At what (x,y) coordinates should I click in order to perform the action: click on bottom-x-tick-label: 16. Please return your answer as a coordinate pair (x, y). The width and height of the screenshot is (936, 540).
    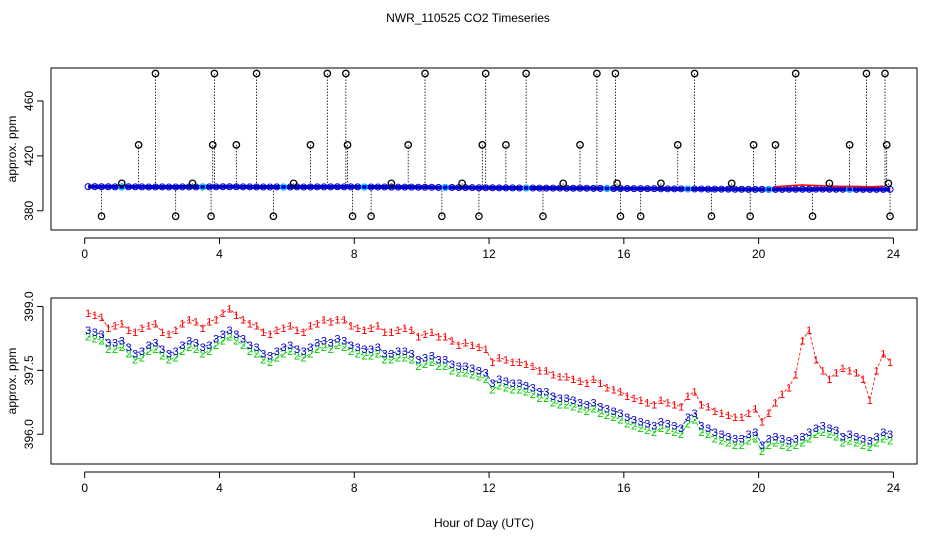
    Looking at the image, I should click on (624, 488).